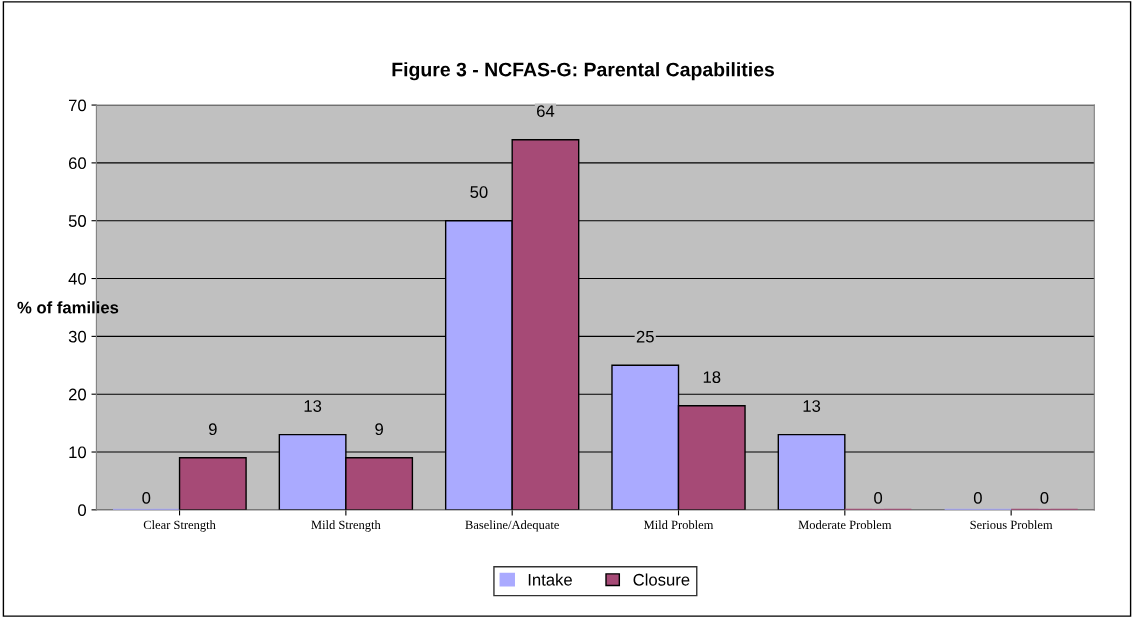 This screenshot has height=618, width=1134. What do you see at coordinates (77, 278) in the screenshot?
I see `y-tick-label: 40` at bounding box center [77, 278].